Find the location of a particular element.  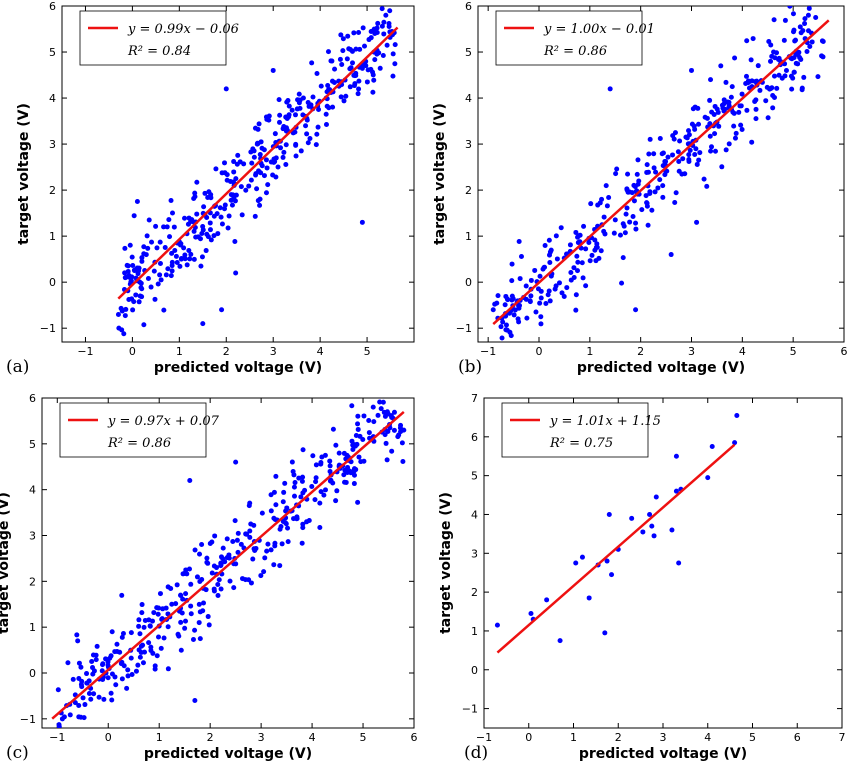

panel-a-legend: y = 0.99x − 0.06 R² = 0.84 is located at coordinates (159, 38).